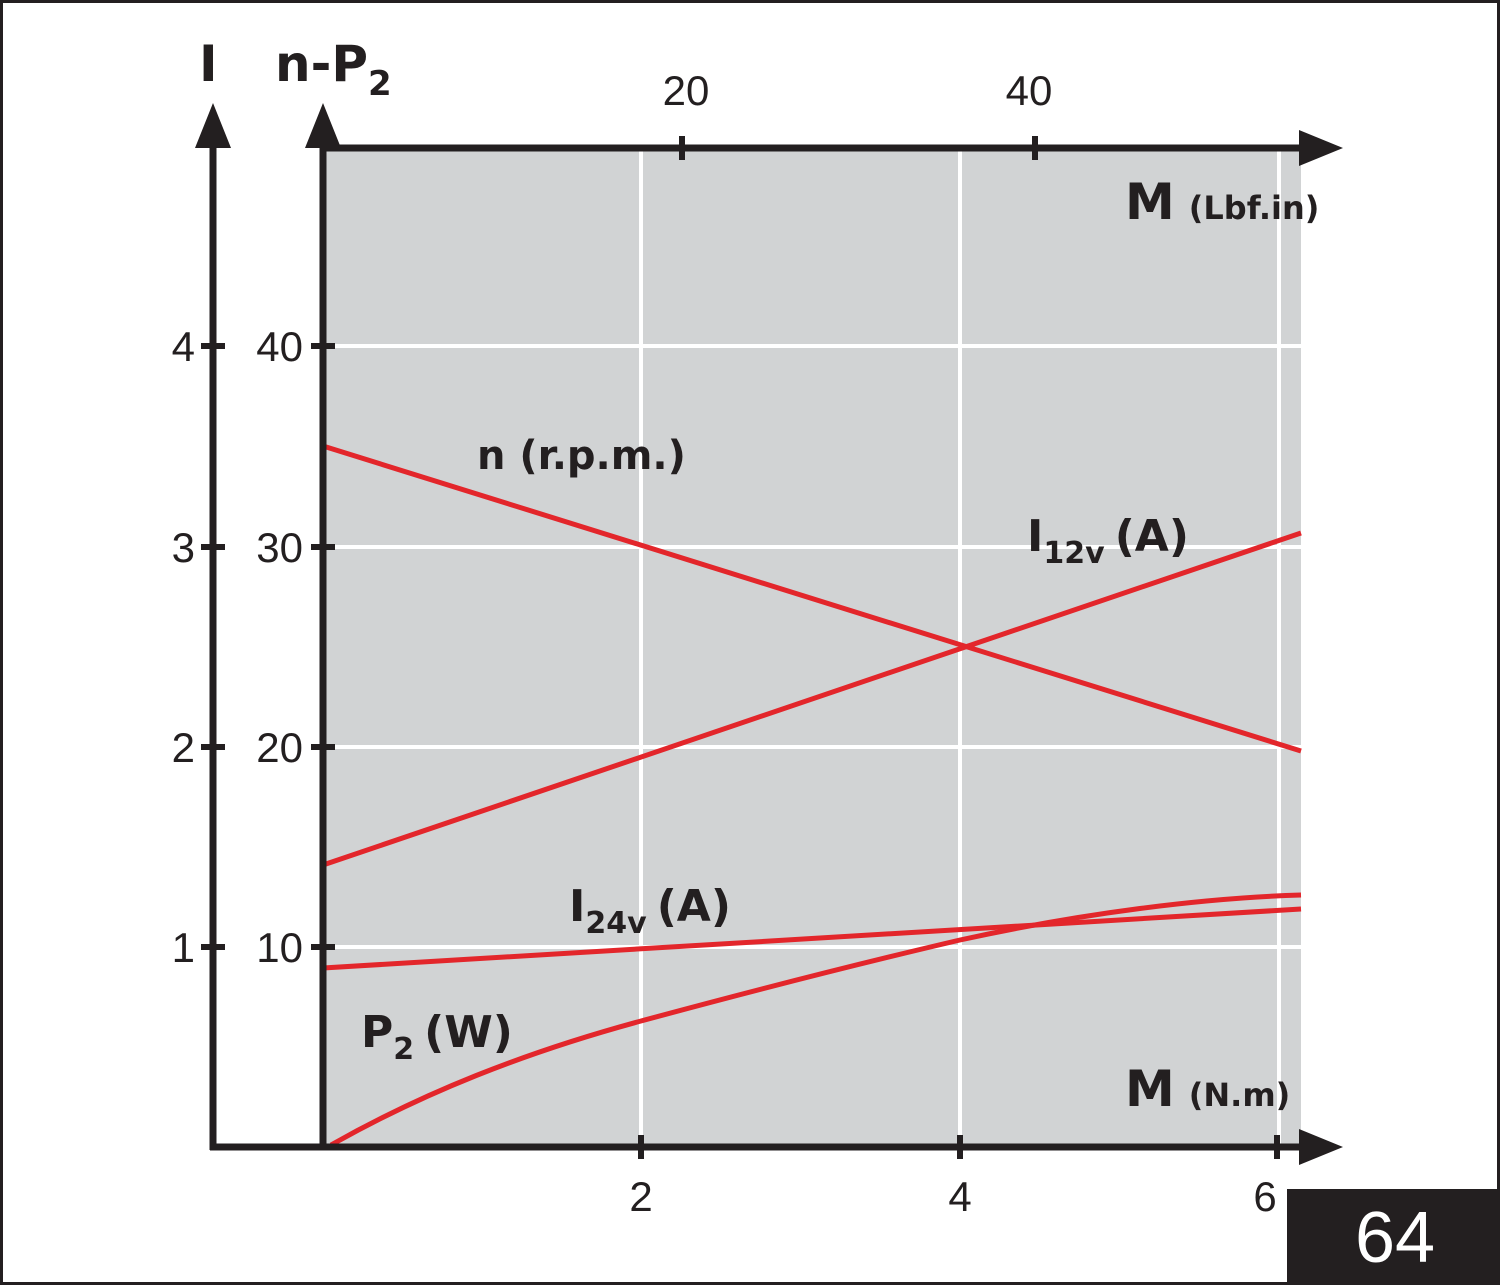 This screenshot has height=1285, width=1500. I want to click on i-tick-label: 3, so click(183, 547).